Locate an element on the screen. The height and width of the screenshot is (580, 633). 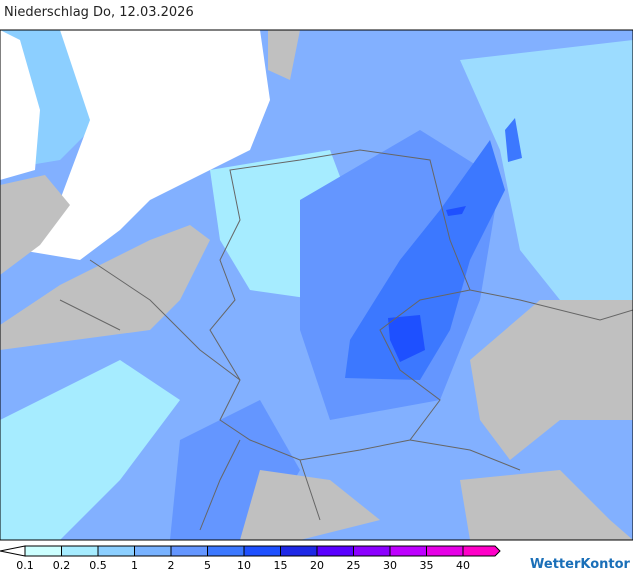
legend-label: 30 is located at coordinates (390, 565).